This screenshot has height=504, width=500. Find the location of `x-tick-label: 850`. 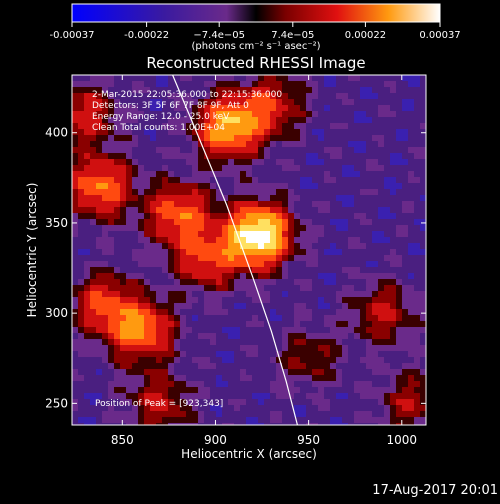

x-tick-label: 850 is located at coordinates (122, 440).